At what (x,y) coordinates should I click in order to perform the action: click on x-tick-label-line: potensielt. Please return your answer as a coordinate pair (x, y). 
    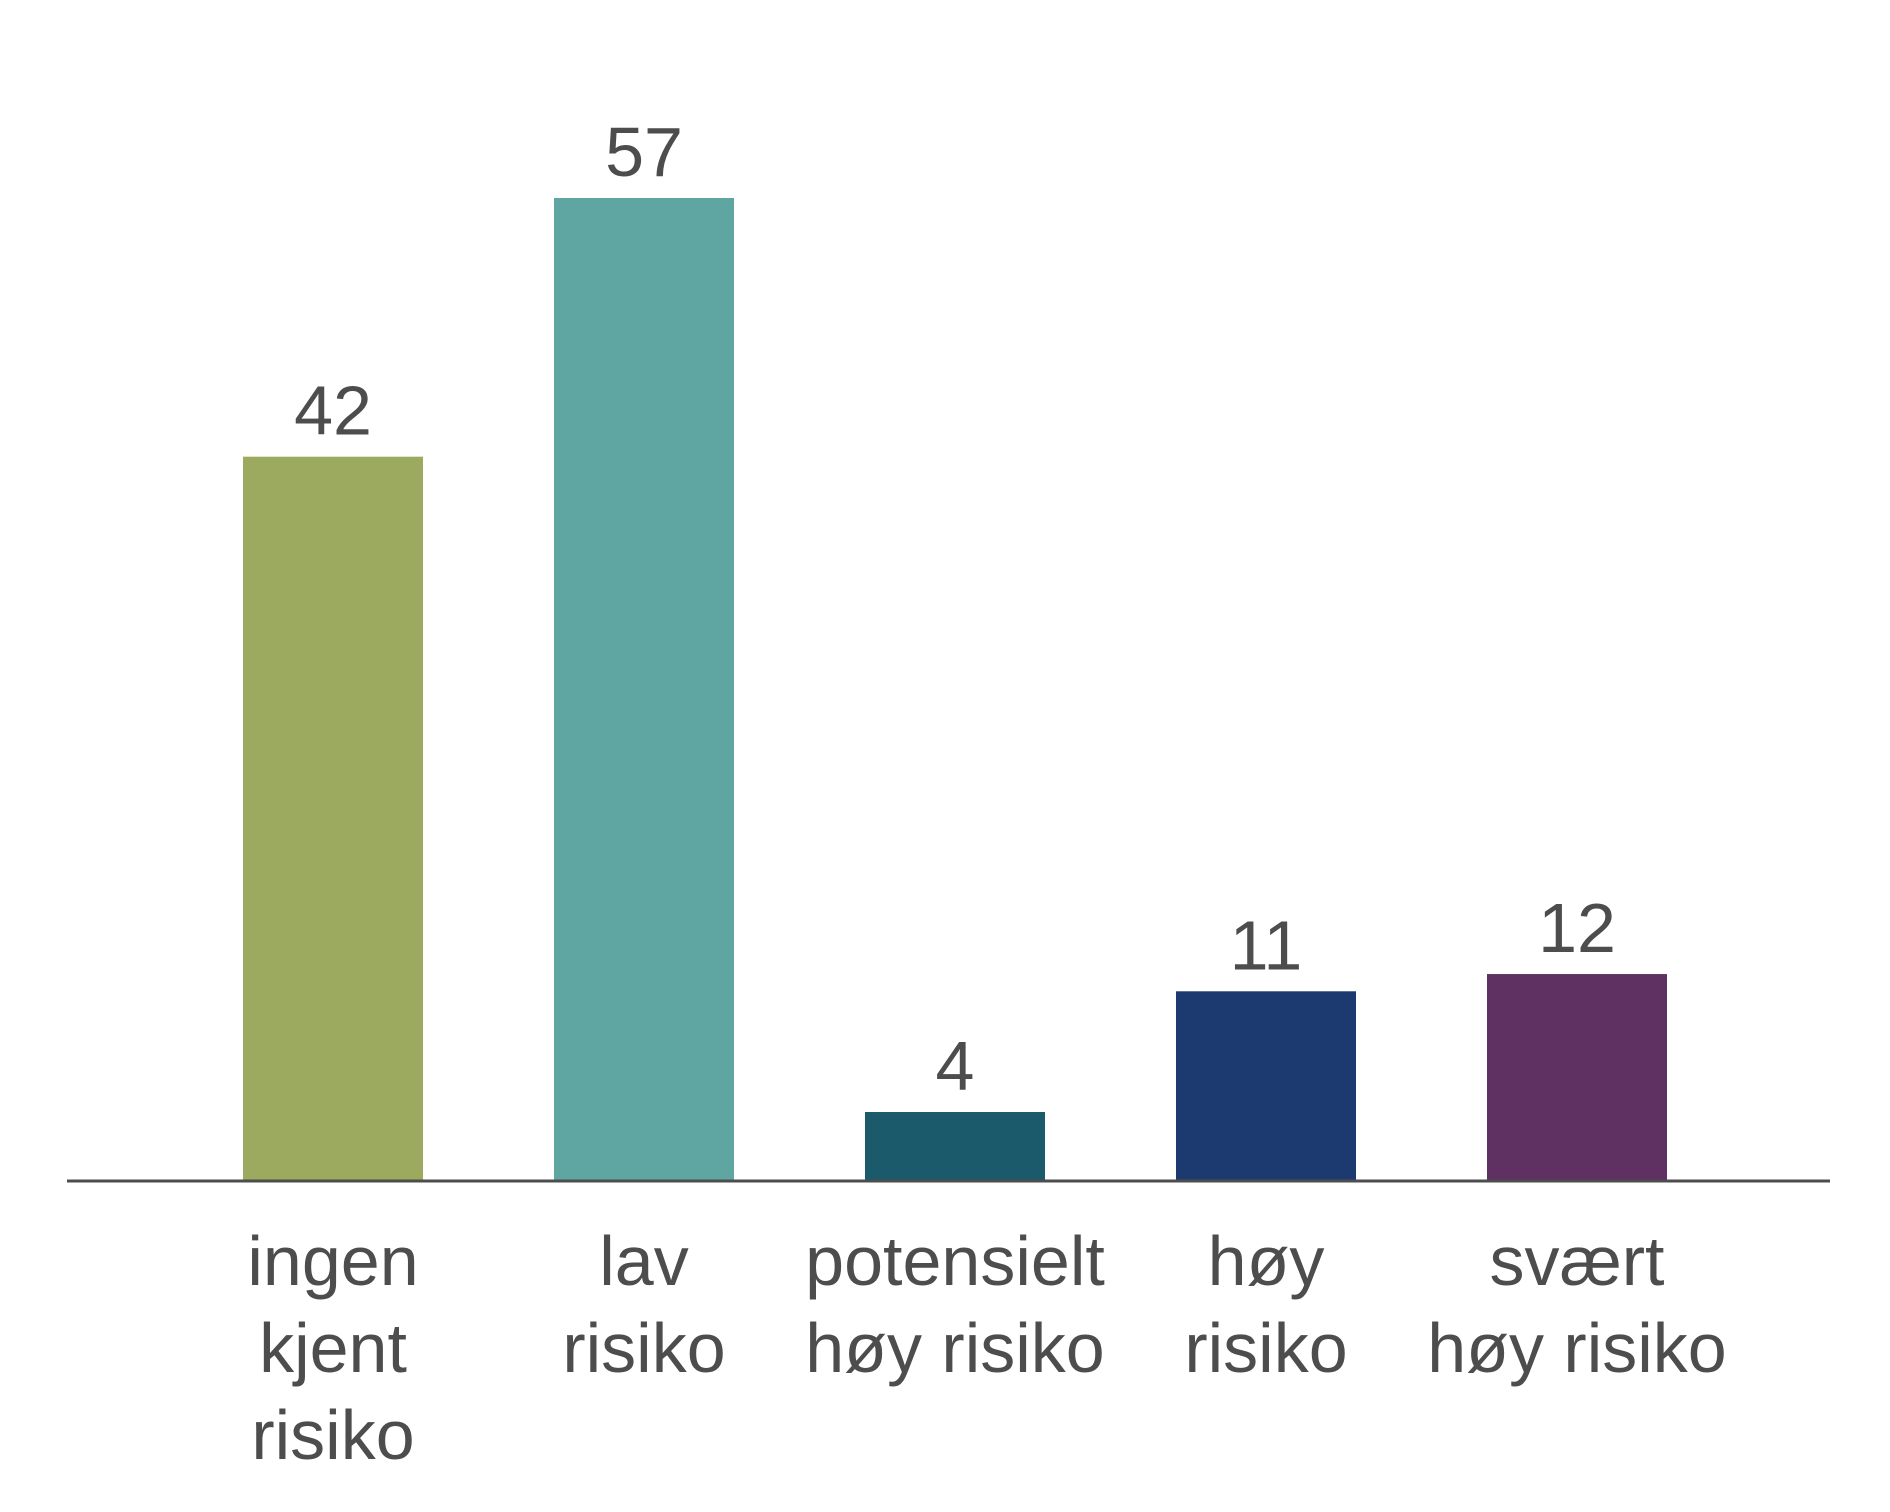
    Looking at the image, I should click on (955, 1261).